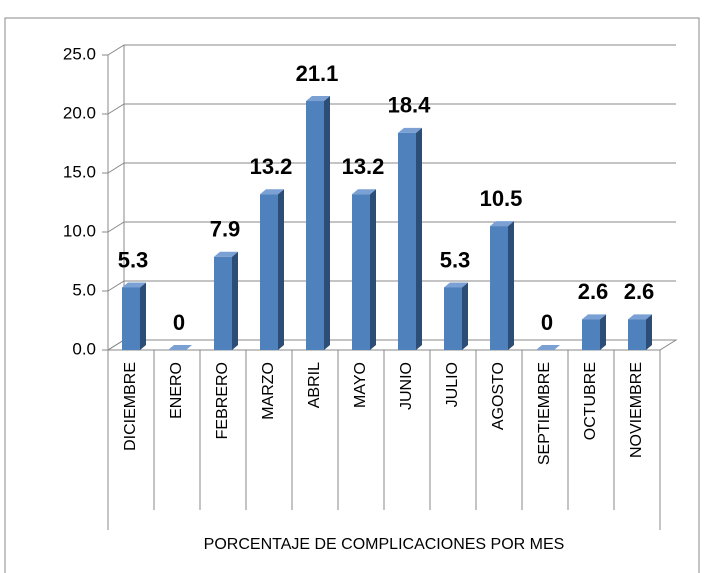  I want to click on x-tick-label: AGOSTO, so click(498, 396).